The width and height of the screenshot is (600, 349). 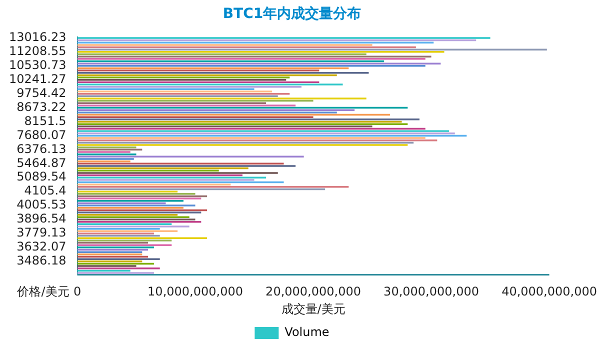 What do you see at coordinates (41, 205) in the screenshot?
I see `y-tick-label: 4005.53` at bounding box center [41, 205].